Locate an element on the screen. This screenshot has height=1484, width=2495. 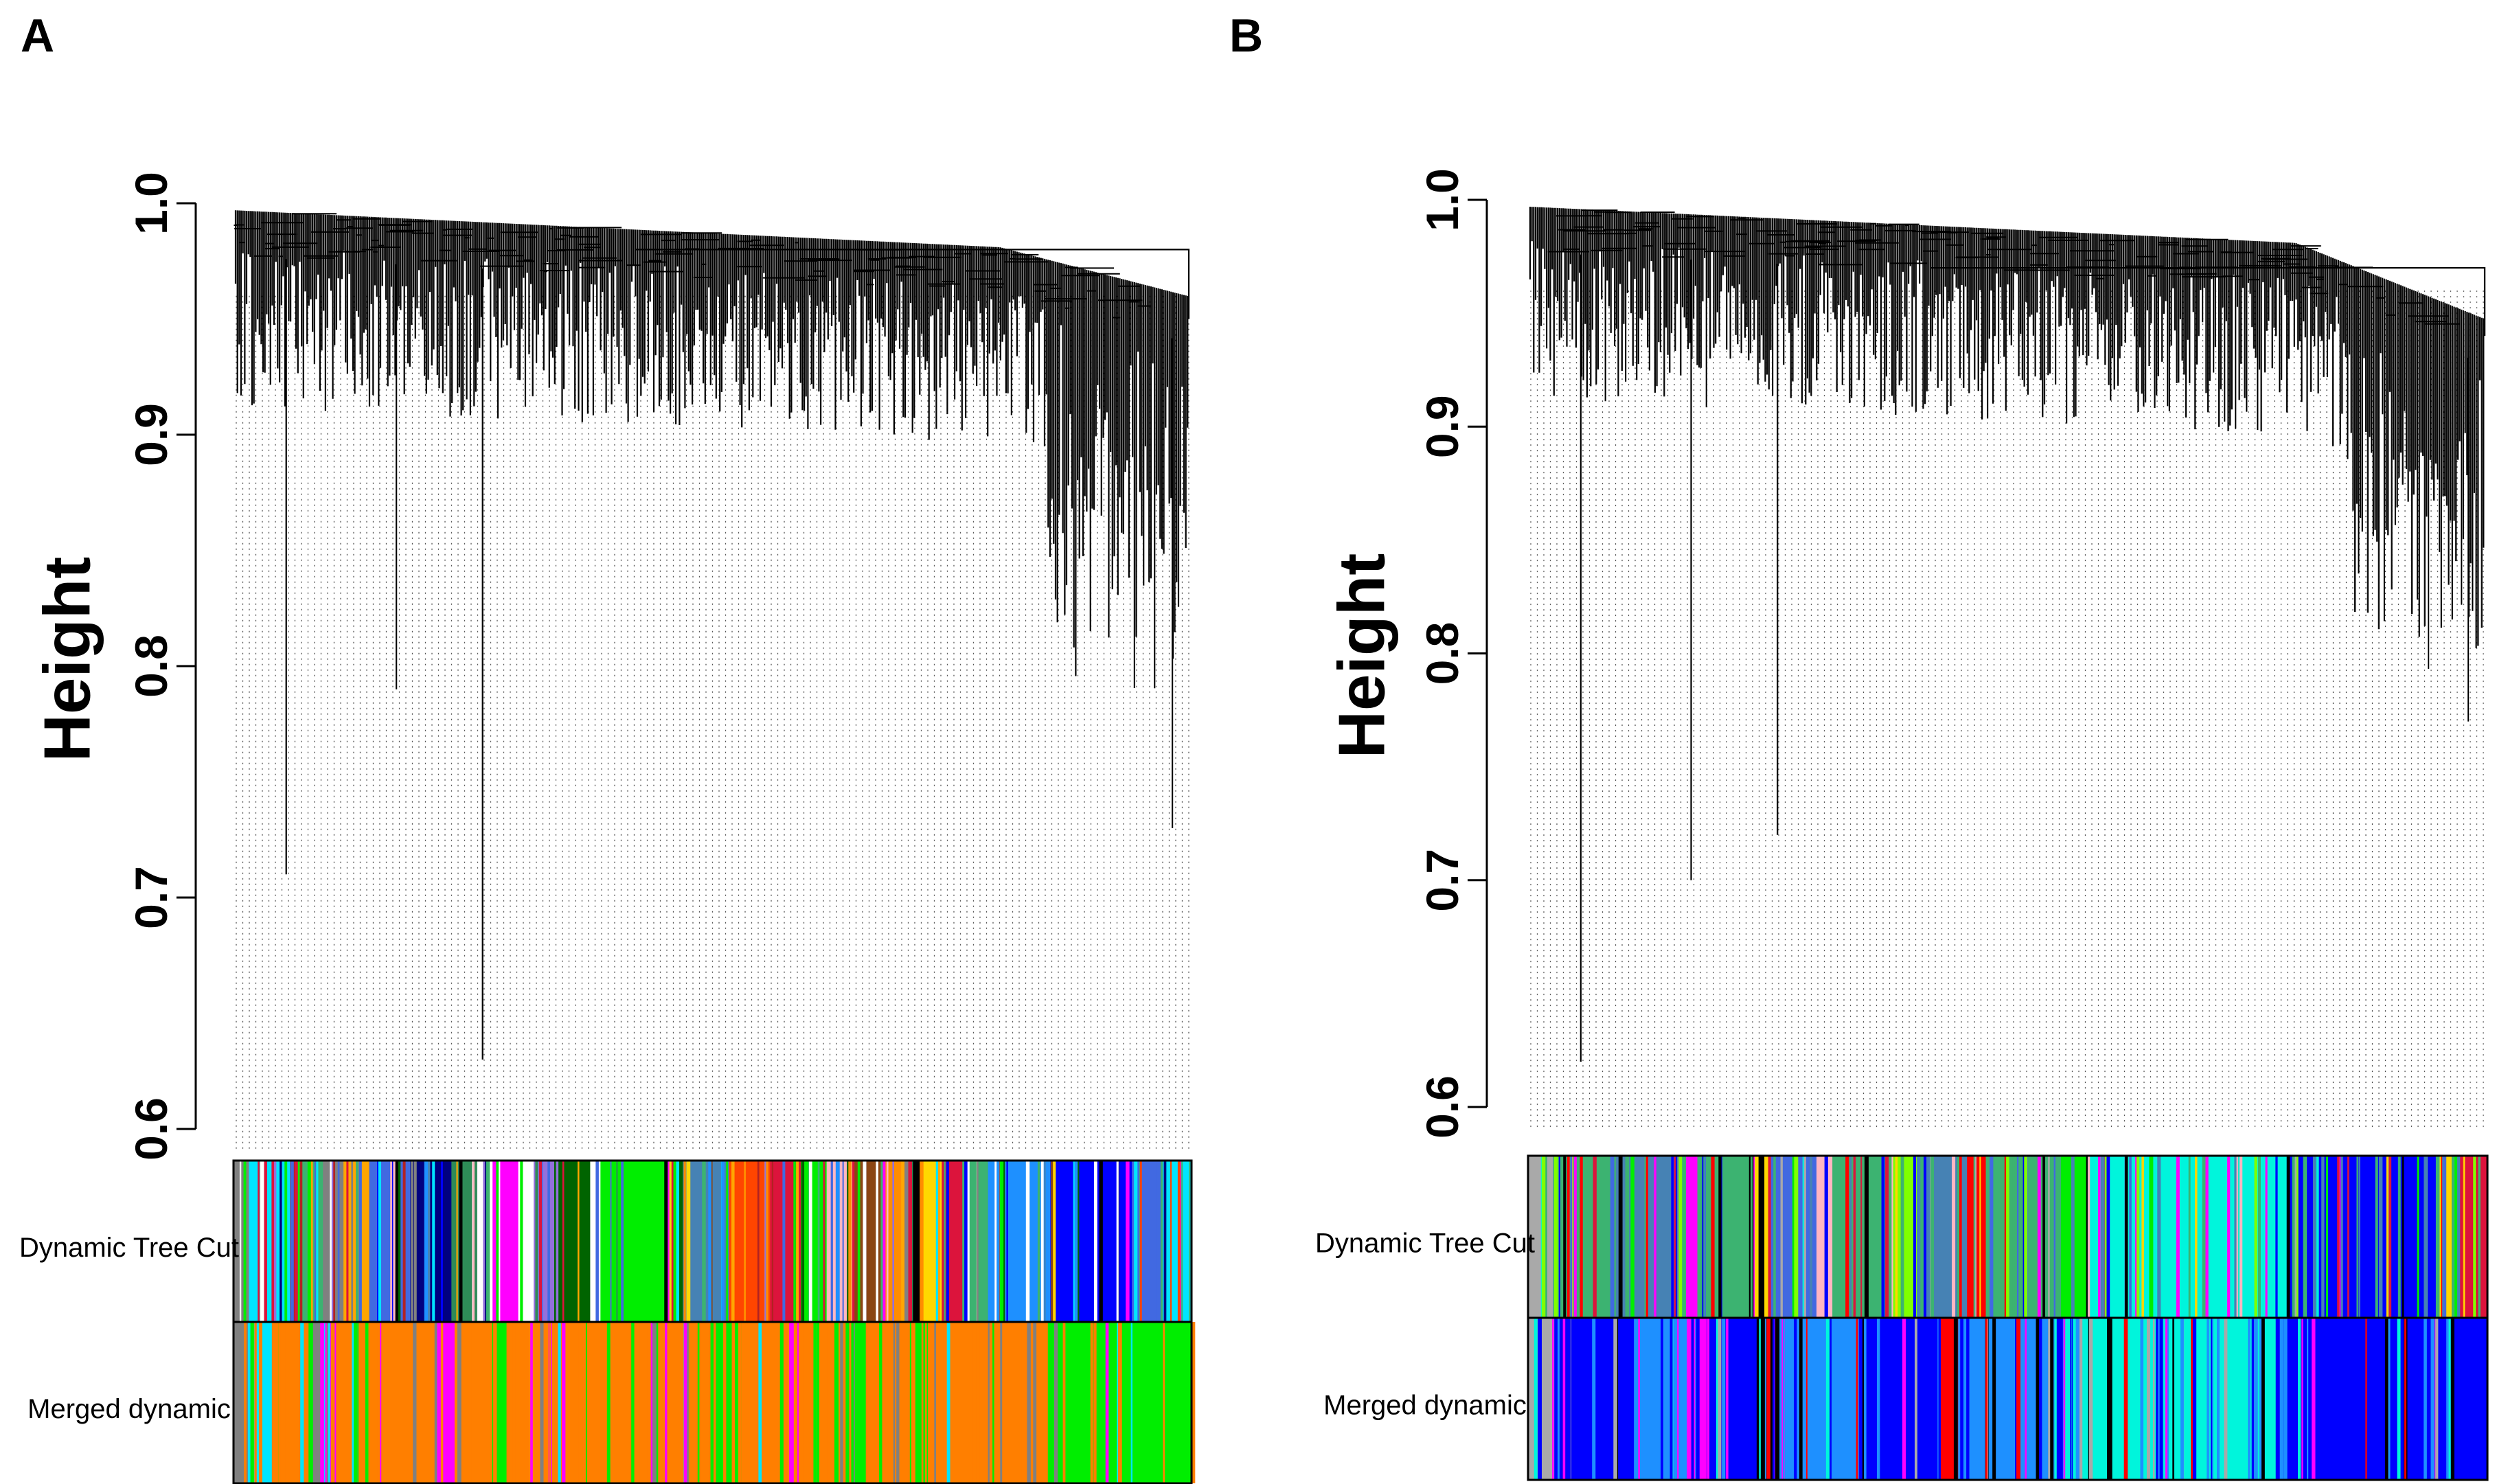
y-tick-label: 1.0 is located at coordinates (1442, 200).